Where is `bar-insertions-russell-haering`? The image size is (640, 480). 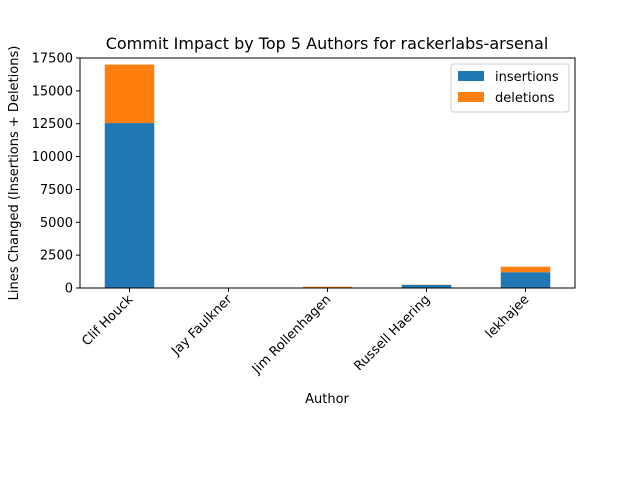 bar-insertions-russell-haering is located at coordinates (426, 286).